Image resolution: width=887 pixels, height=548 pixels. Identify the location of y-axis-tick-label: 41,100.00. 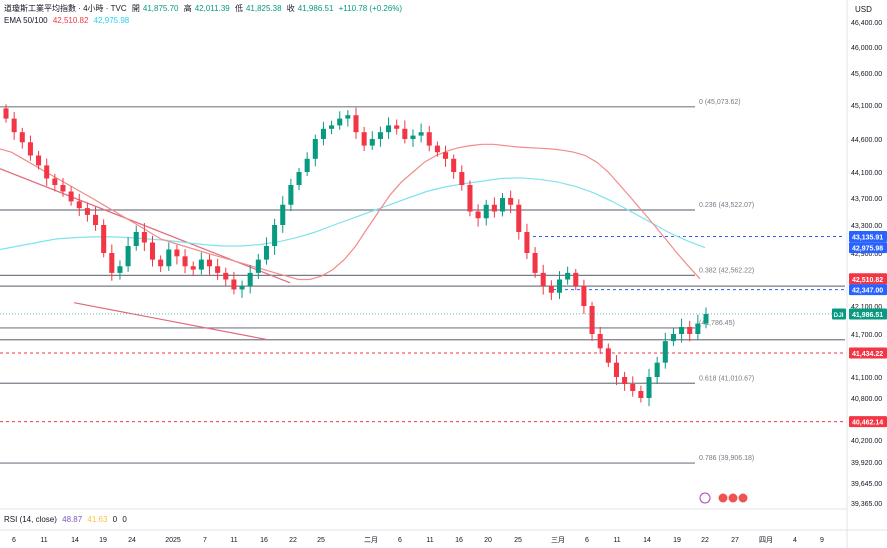
(866, 378).